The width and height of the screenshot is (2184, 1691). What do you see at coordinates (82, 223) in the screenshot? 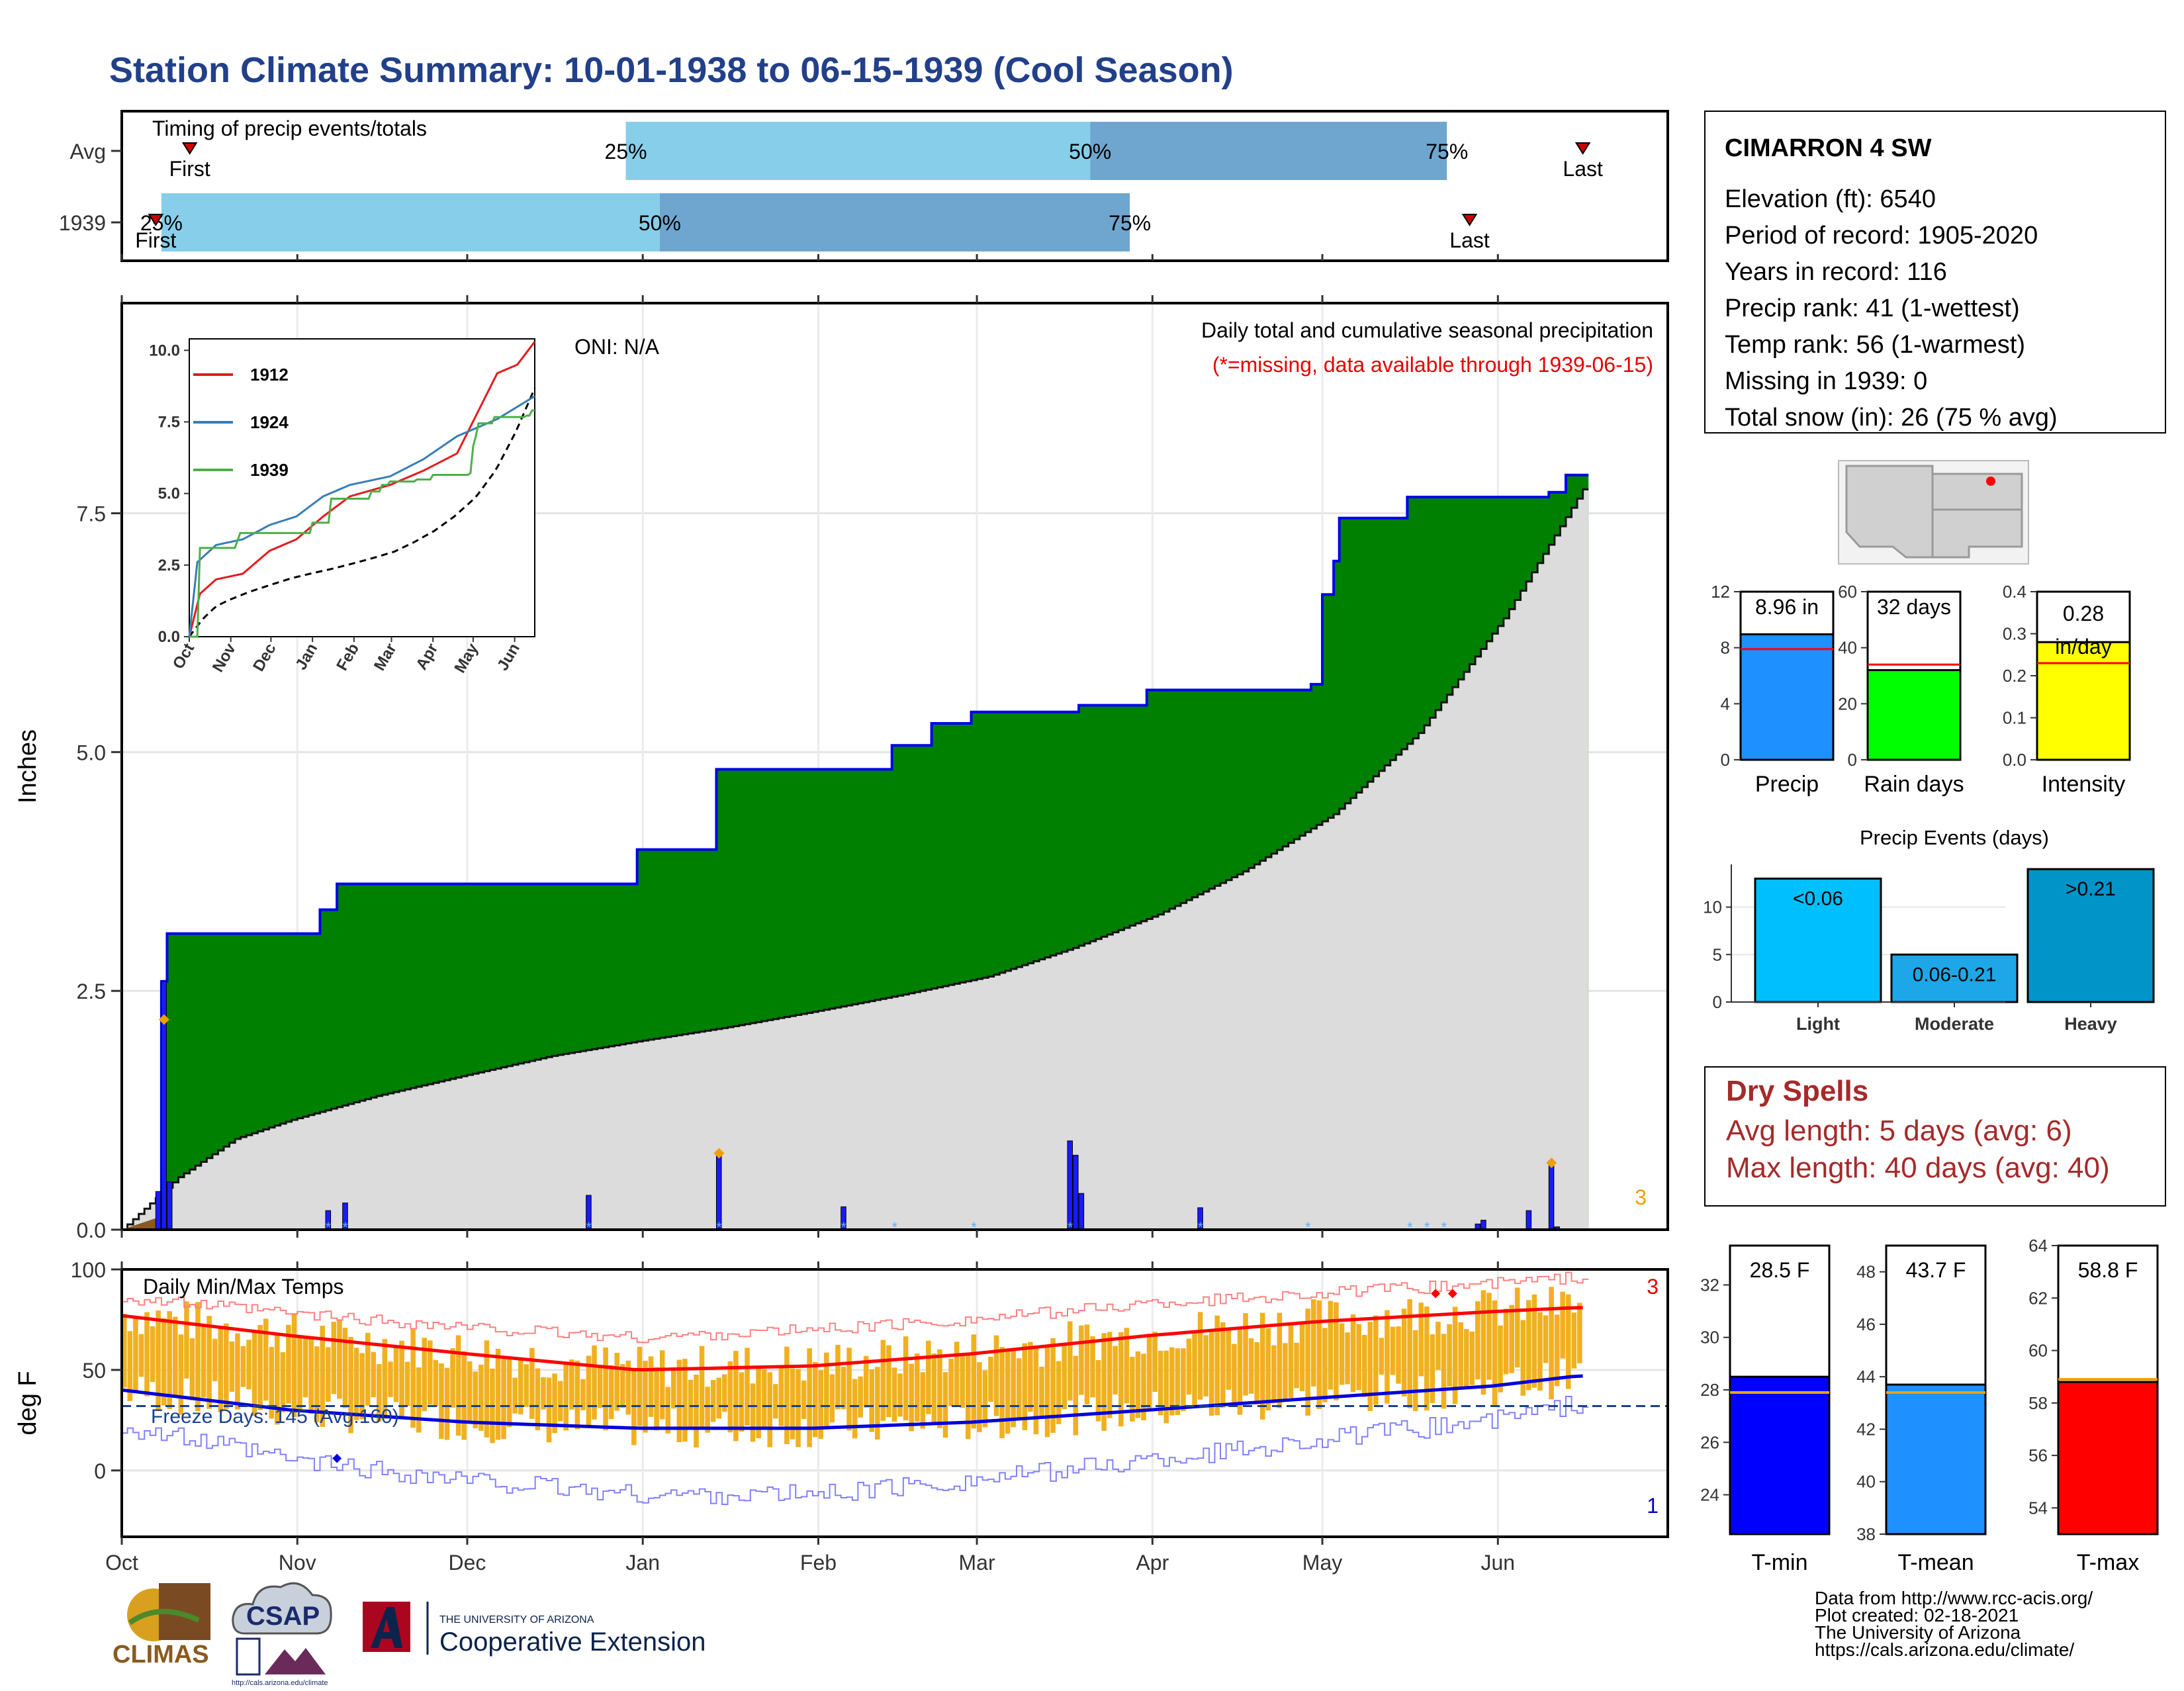
I see `timing-row-label: 1939` at bounding box center [82, 223].